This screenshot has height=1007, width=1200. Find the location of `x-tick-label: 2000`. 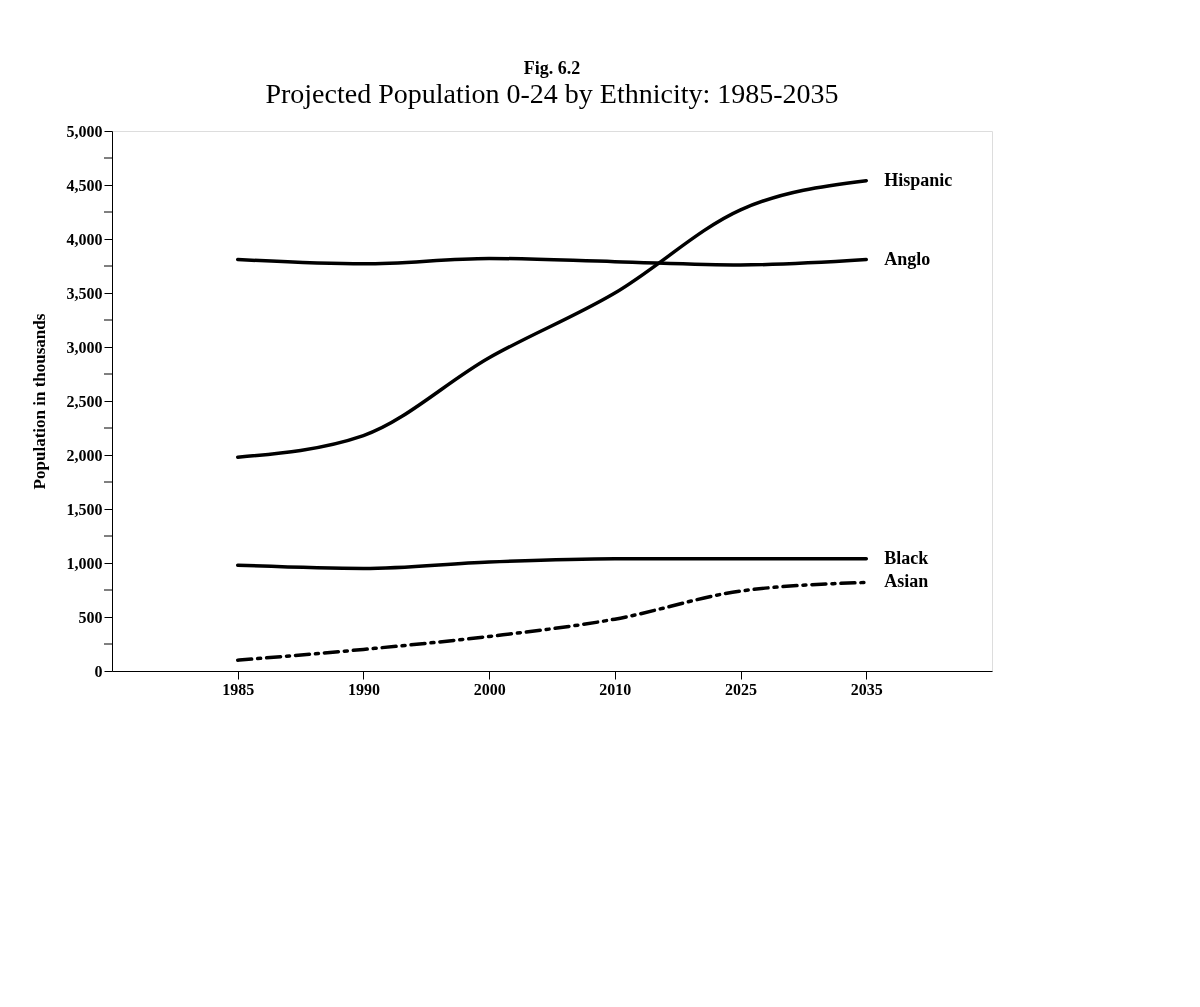

x-tick-label: 2000 is located at coordinates (489, 689).